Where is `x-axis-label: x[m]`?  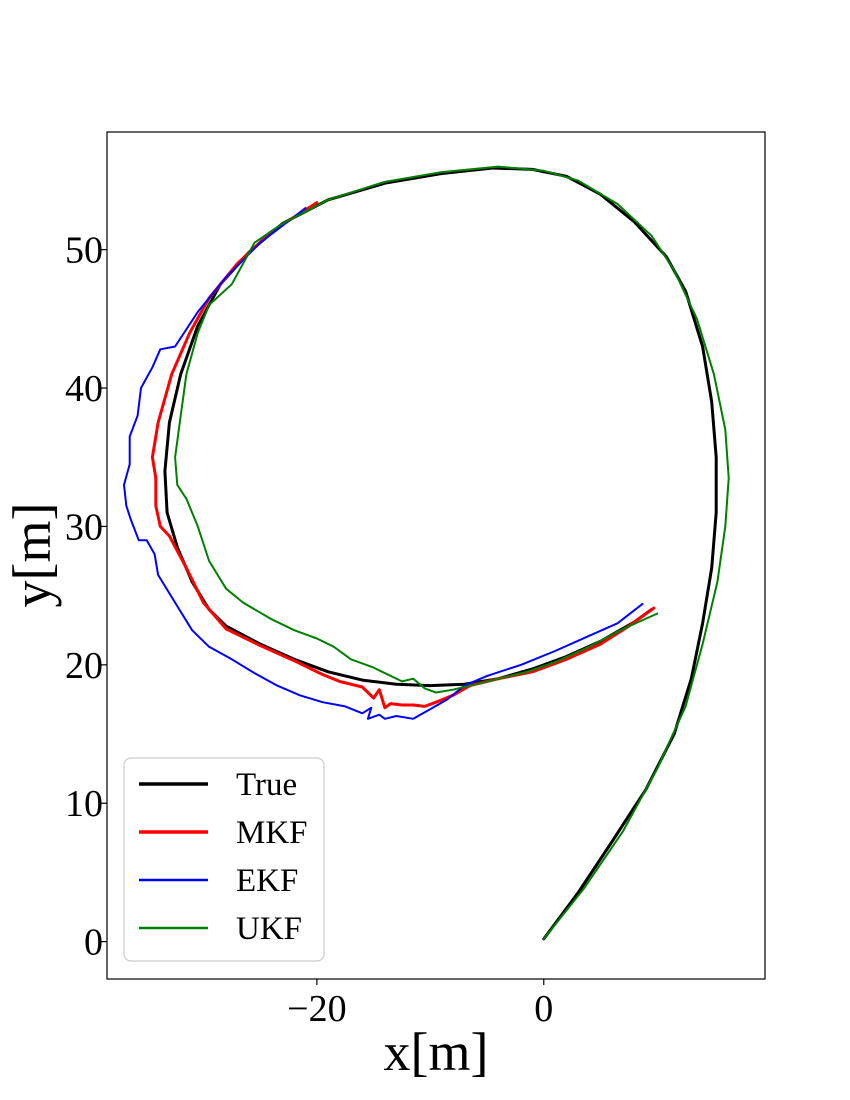 x-axis-label: x[m] is located at coordinates (436, 1052).